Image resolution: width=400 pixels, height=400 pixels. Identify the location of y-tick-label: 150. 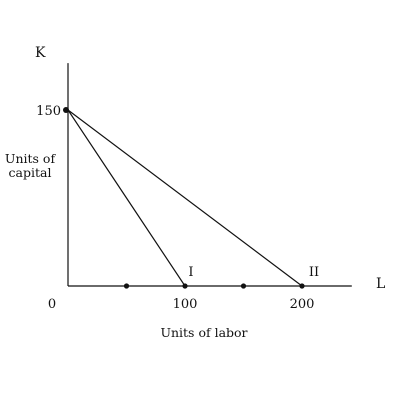
(48, 111).